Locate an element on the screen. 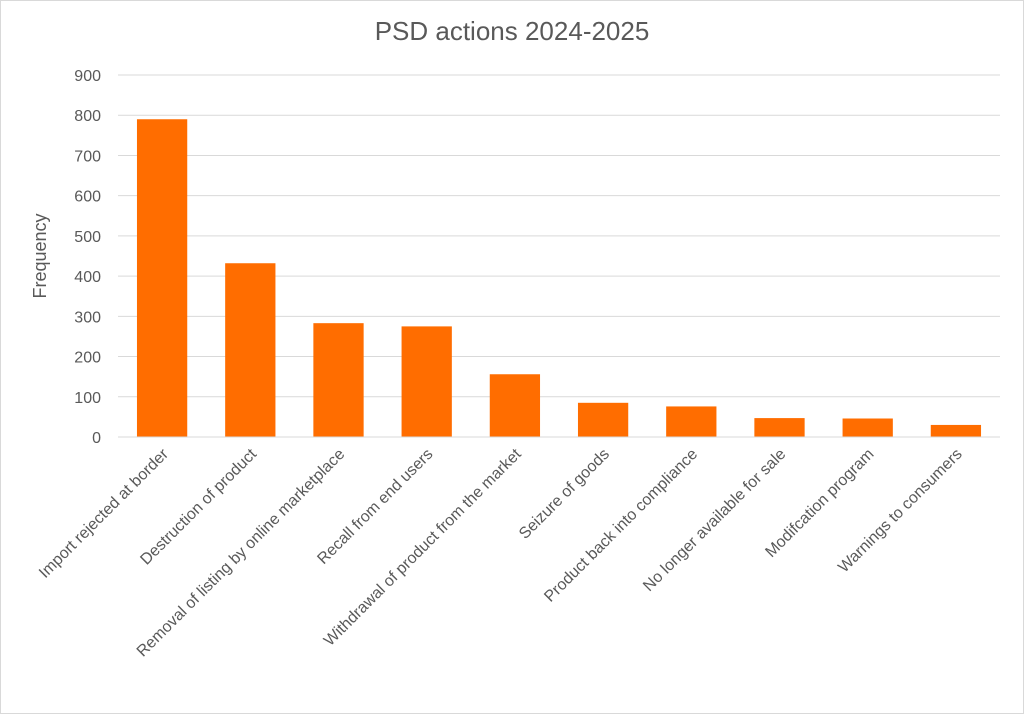 This screenshot has width=1024, height=714. y-tick-label: 800 is located at coordinates (87, 116).